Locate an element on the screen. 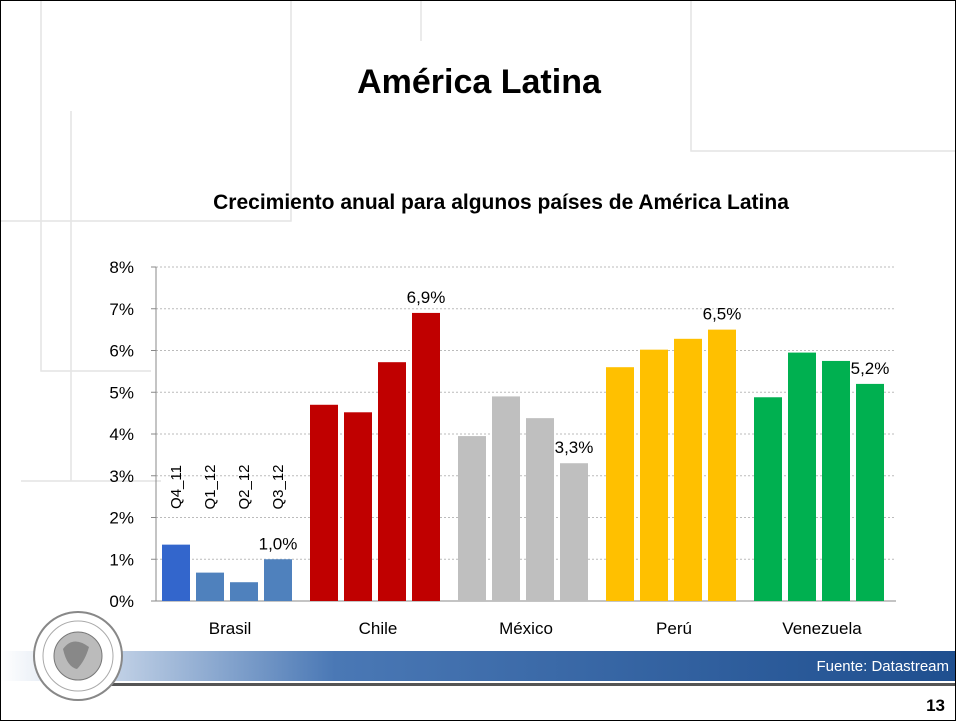 This screenshot has width=956, height=721. y-tick-label: 1% is located at coordinates (121, 559).